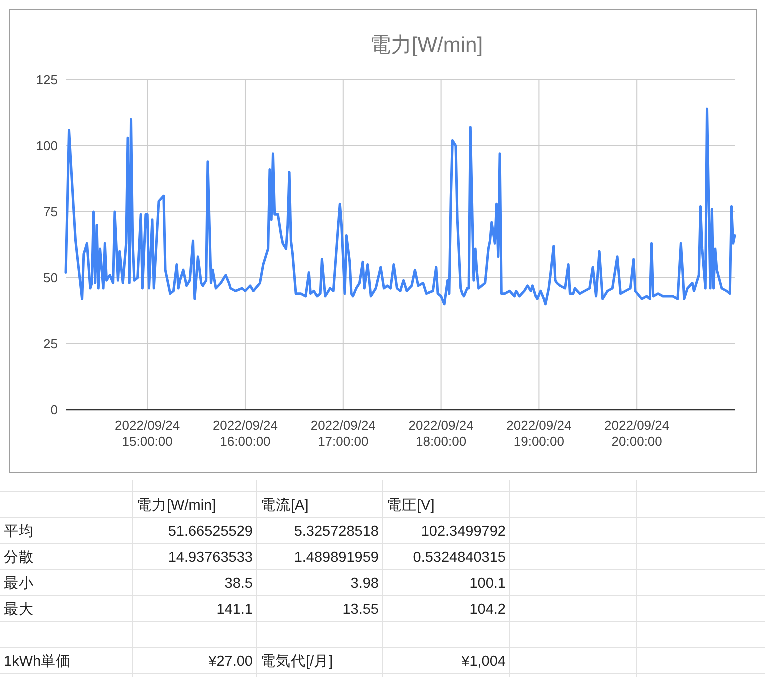 This screenshot has width=765, height=677. I want to click on x-tick-label: 2022/09/24 17:00:00, so click(343, 433).